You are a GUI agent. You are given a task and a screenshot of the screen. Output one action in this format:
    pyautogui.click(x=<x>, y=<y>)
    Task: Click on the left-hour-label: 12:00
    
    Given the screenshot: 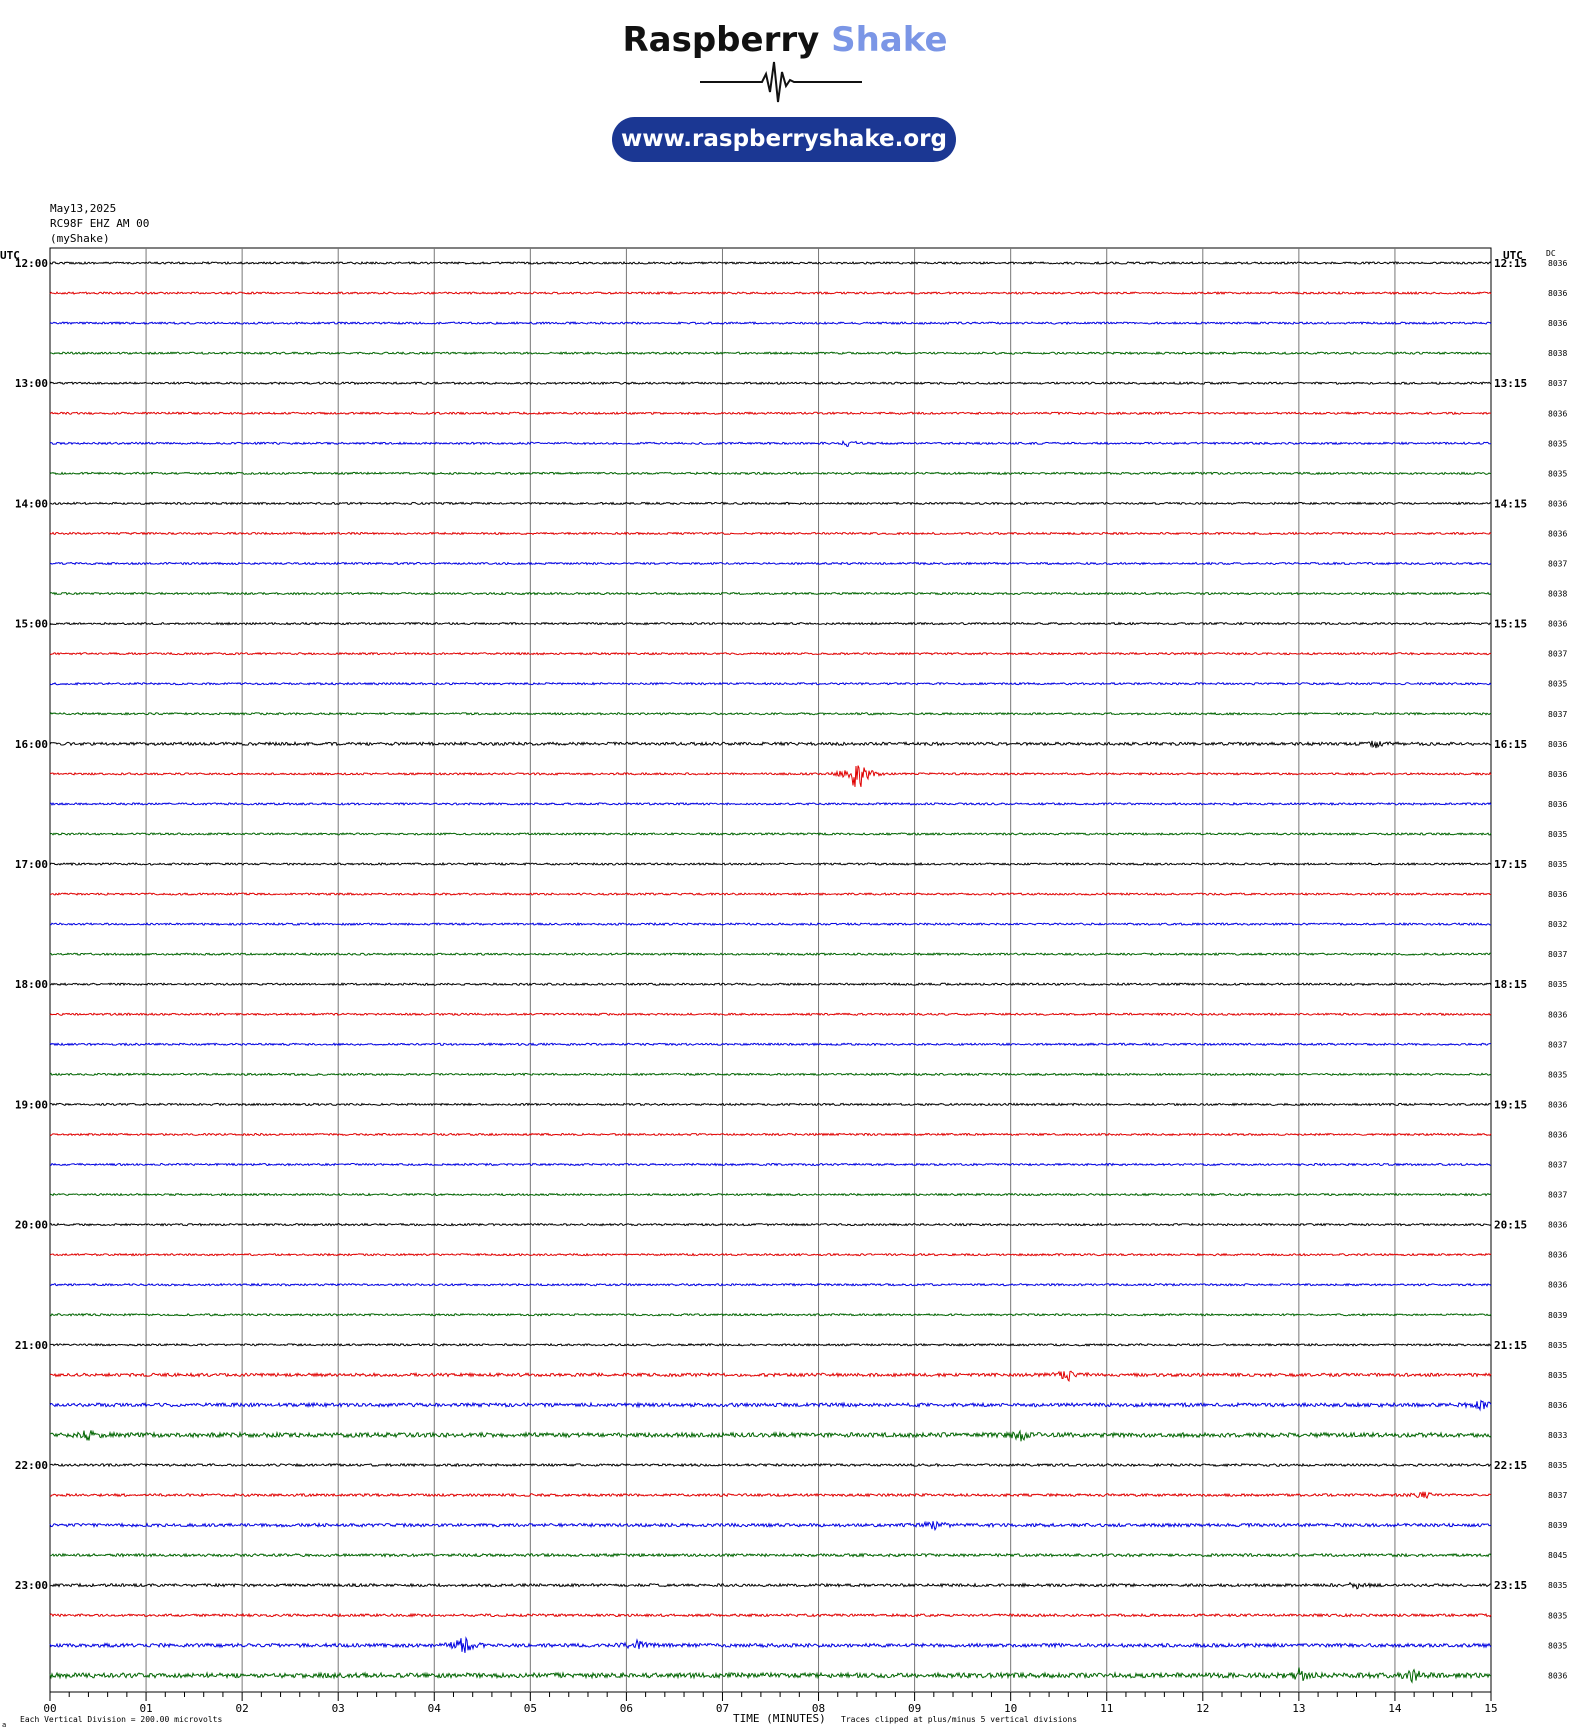 What is the action you would take?
    pyautogui.click(x=31, y=263)
    